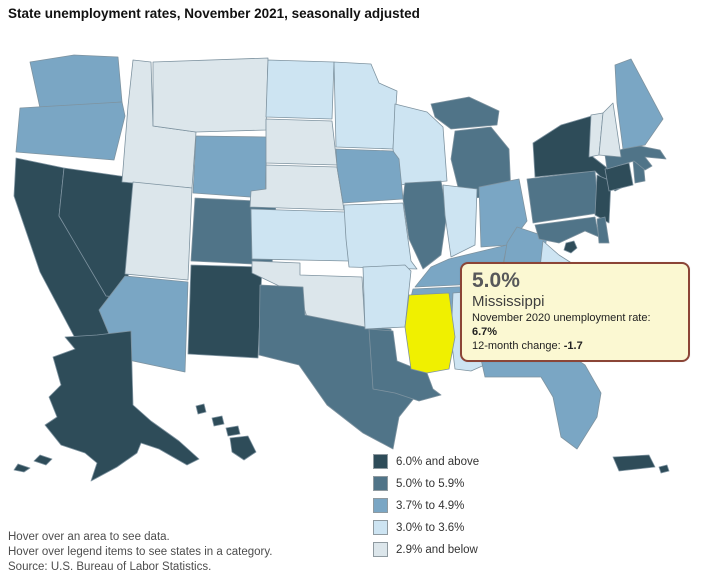 The width and height of the screenshot is (707, 581). I want to click on legend-item-6-and-above: 6.0% and above, so click(426, 461).